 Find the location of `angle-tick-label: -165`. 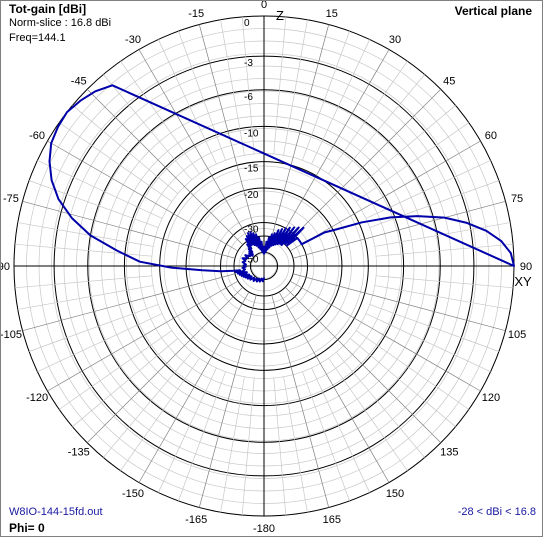

angle-tick-label: -165 is located at coordinates (196, 520).